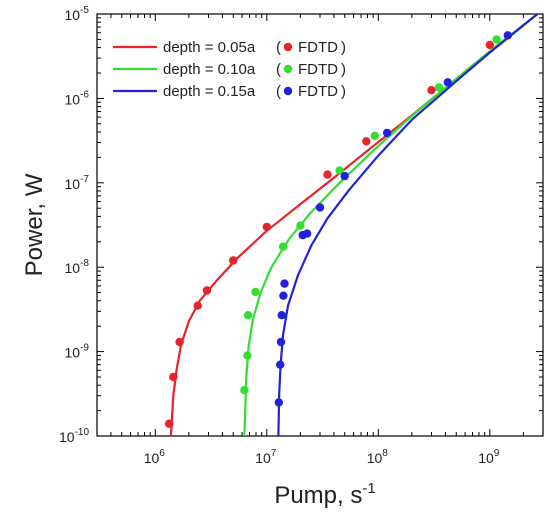  I want to click on y-tick-label: 10⁻⁶, so click(77, 98).